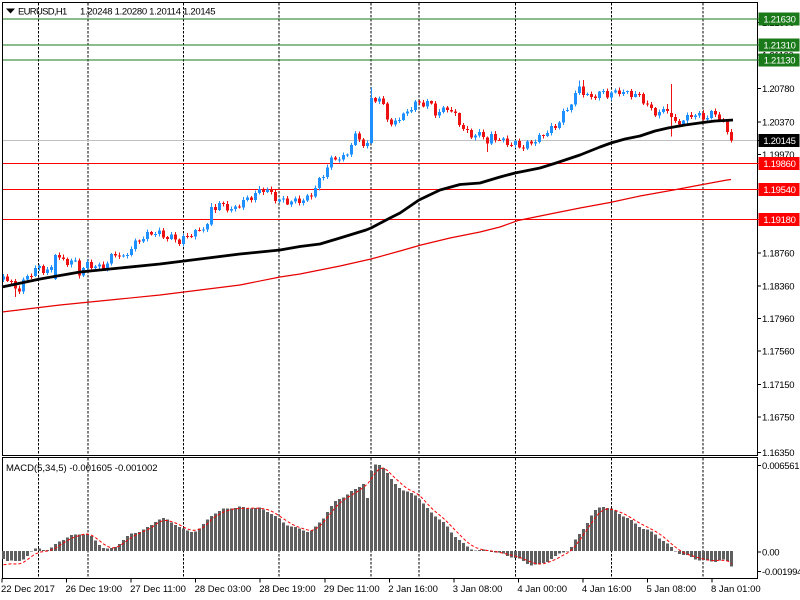 The width and height of the screenshot is (800, 600). I want to click on svg-text: -0.001994, so click(781, 572).